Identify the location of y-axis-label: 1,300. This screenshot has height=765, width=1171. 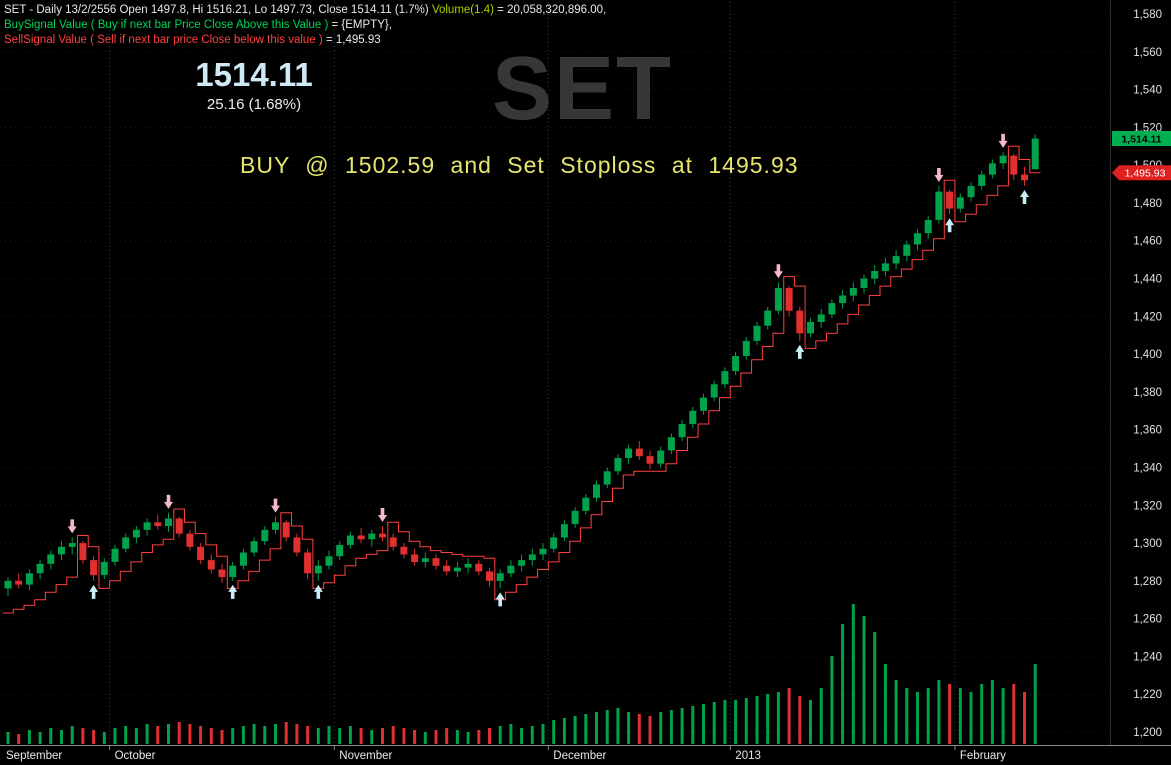
(1147, 544).